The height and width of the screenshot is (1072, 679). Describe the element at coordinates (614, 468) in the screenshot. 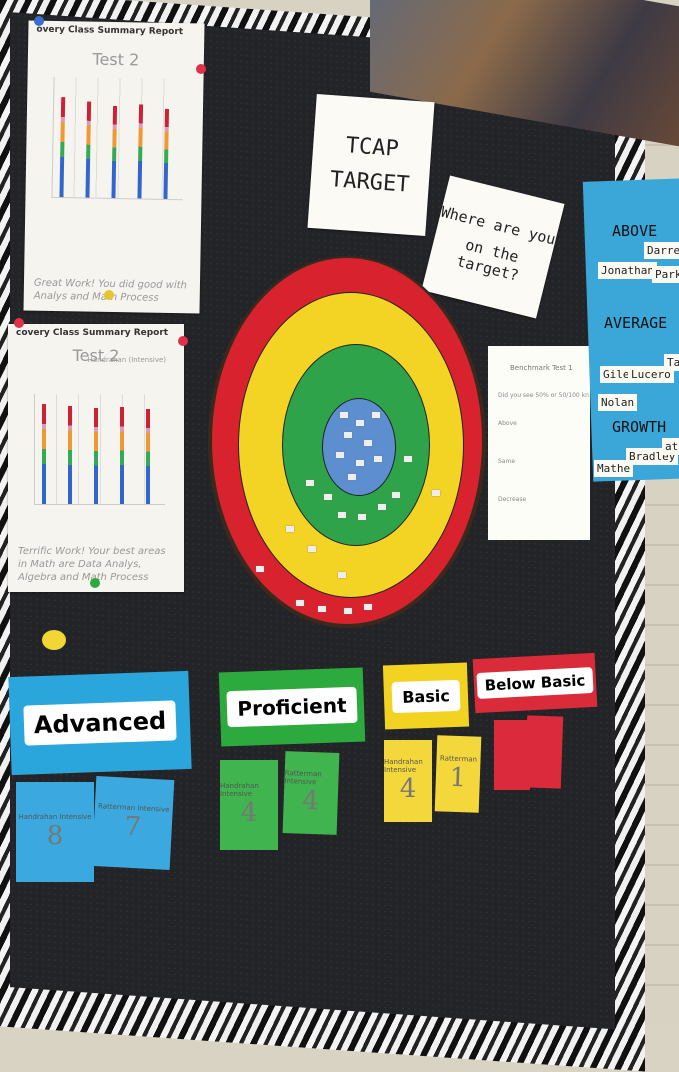

I see `name-chip: Mathe` at that location.